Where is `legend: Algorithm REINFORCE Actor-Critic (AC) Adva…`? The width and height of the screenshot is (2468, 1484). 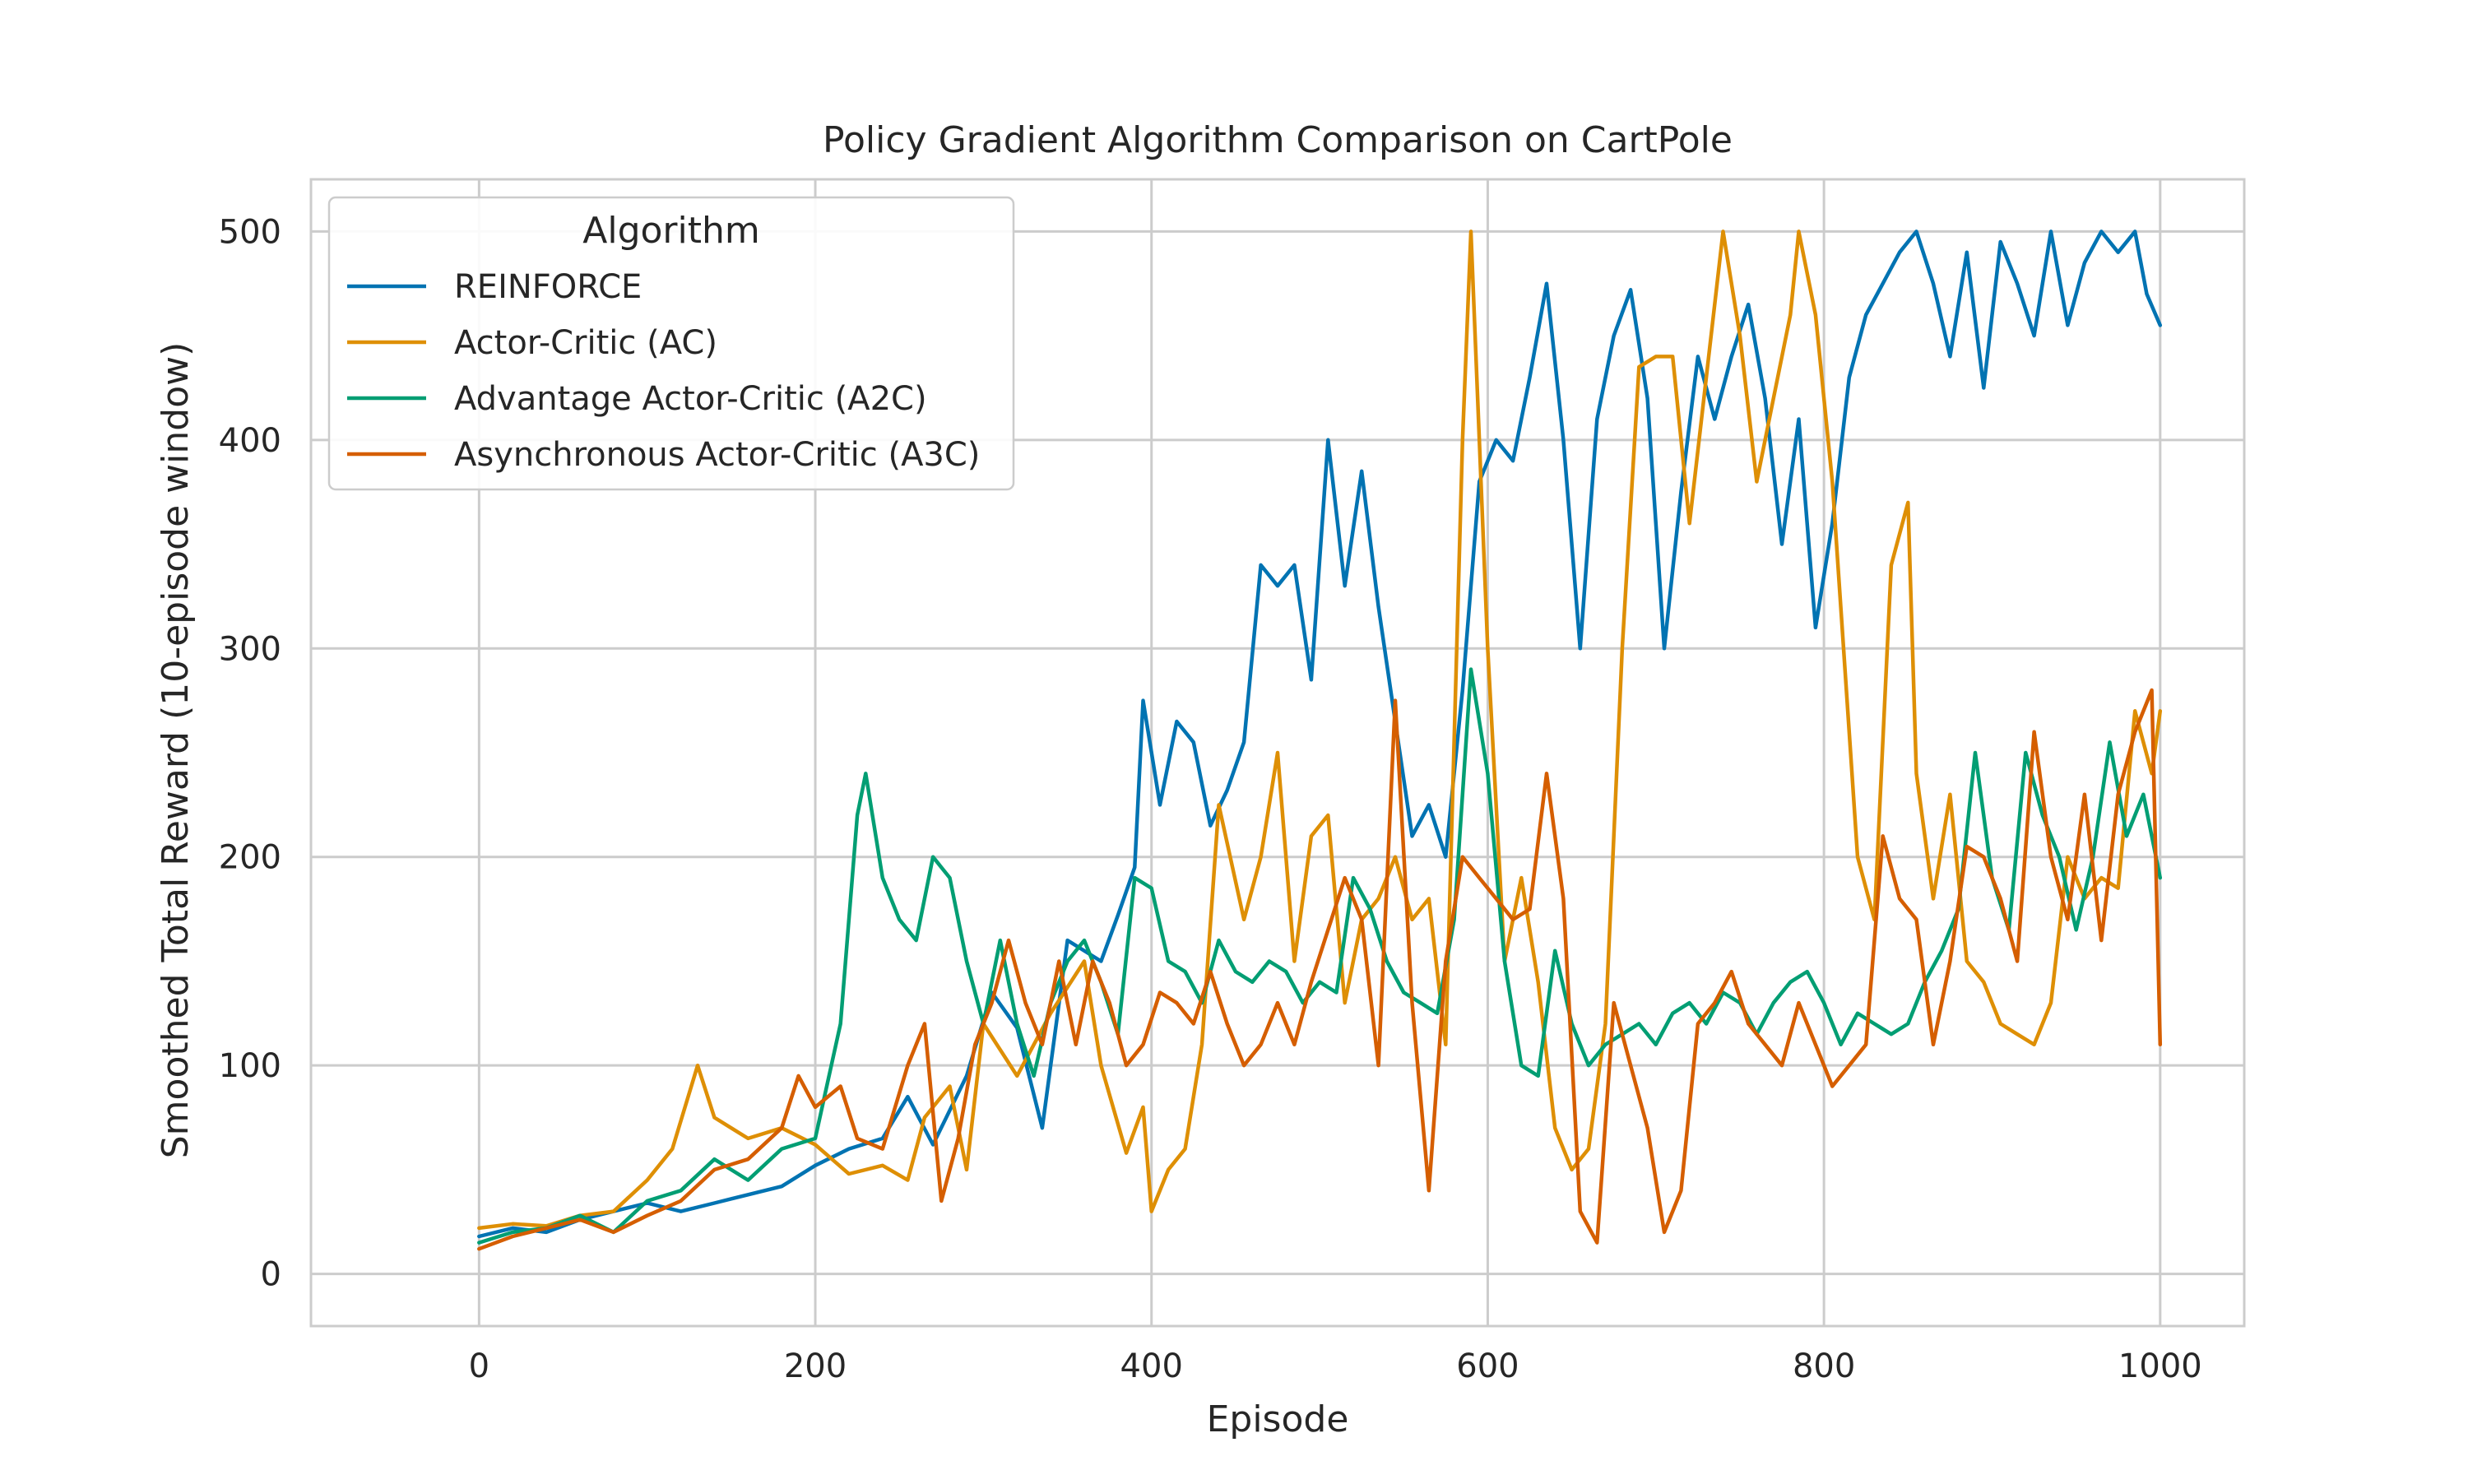
legend: Algorithm REINFORCE Actor-Critic (AC) Adva… is located at coordinates (671, 343).